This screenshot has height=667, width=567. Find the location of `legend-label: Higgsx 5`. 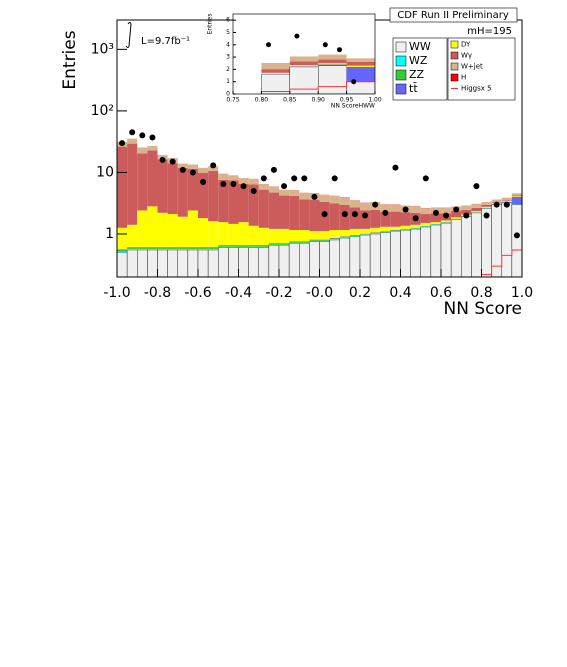

legend-label: Higgsx 5 is located at coordinates (476, 89).